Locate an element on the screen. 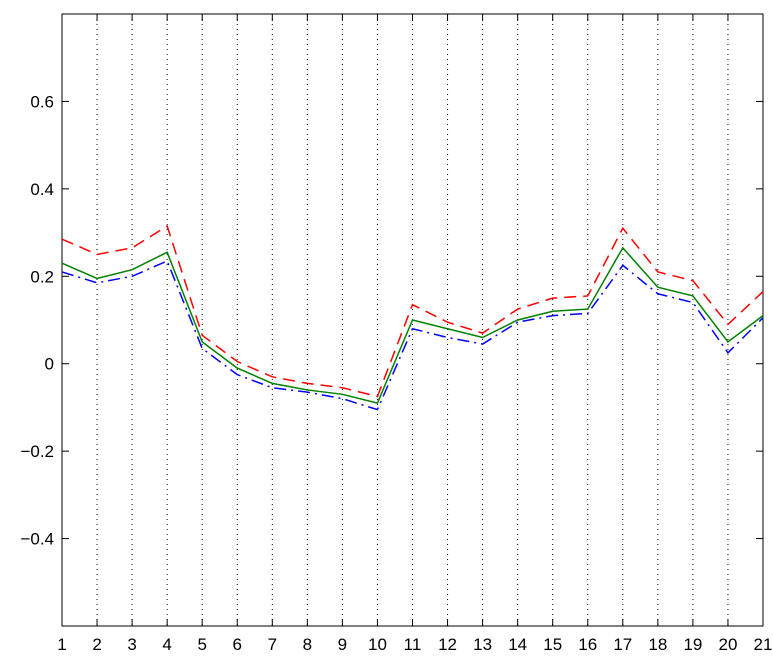 The width and height of the screenshot is (773, 658). x-tick-label: 9 is located at coordinates (342, 644).